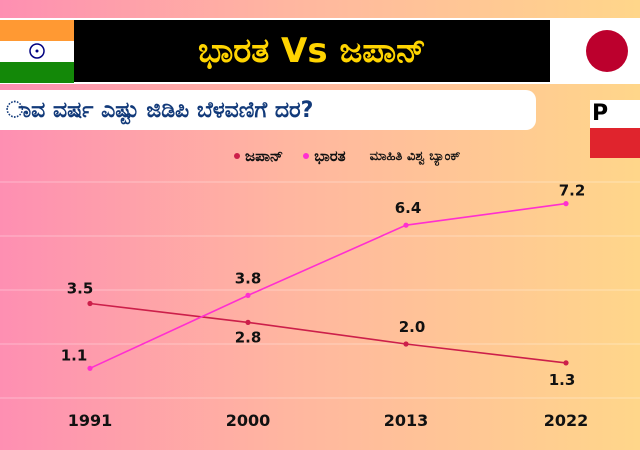  What do you see at coordinates (406, 420) in the screenshot?
I see `x-tick-label: 2013` at bounding box center [406, 420].